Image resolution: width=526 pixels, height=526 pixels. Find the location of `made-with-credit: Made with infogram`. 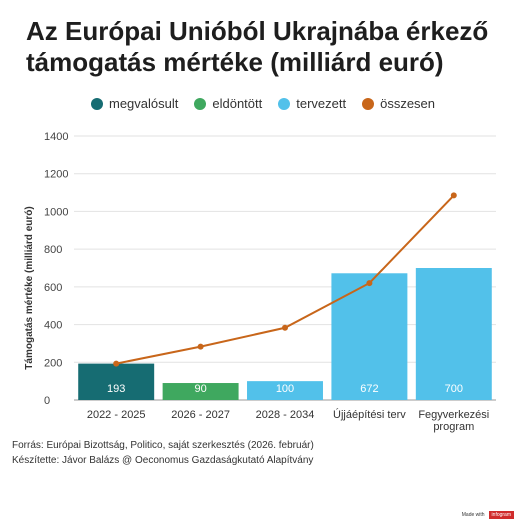

made-with-credit: Made with infogram is located at coordinates (488, 515).